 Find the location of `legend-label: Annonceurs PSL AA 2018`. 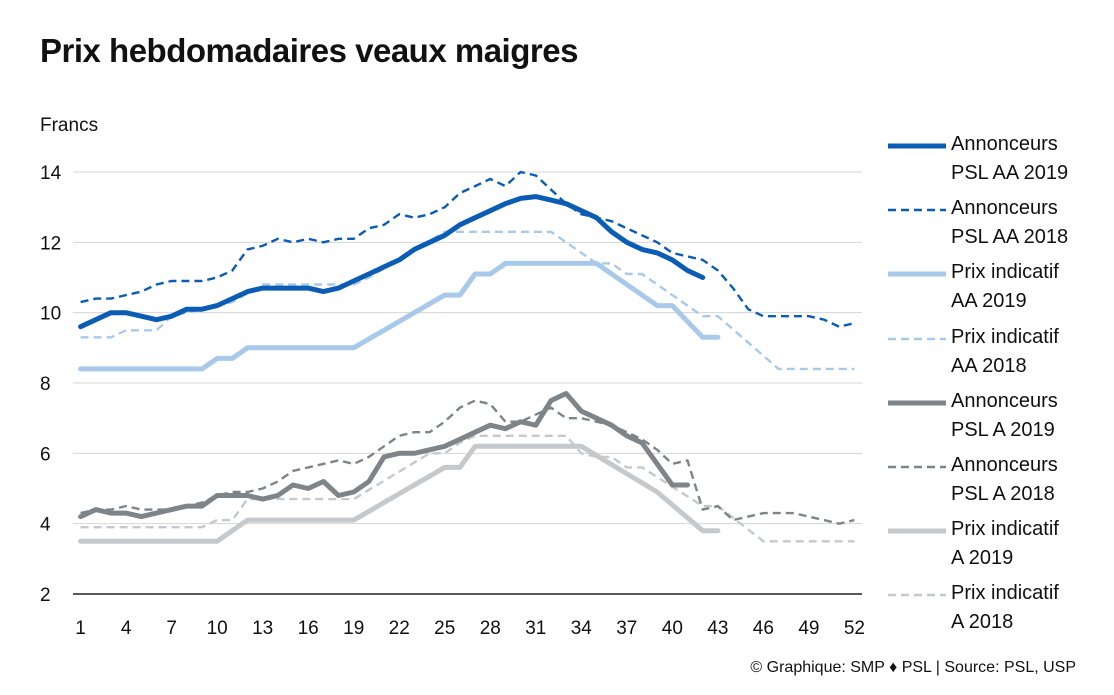

legend-label: Annonceurs PSL AA 2018 is located at coordinates (1026, 223).